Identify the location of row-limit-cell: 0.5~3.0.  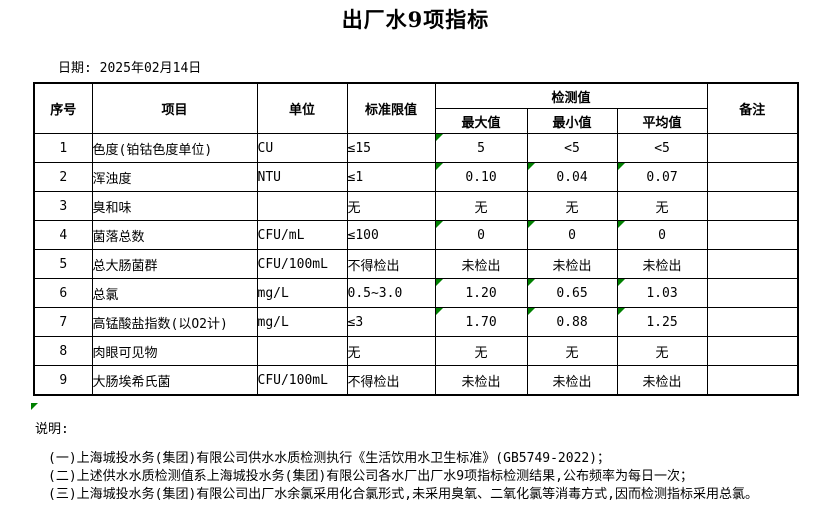
(391, 293).